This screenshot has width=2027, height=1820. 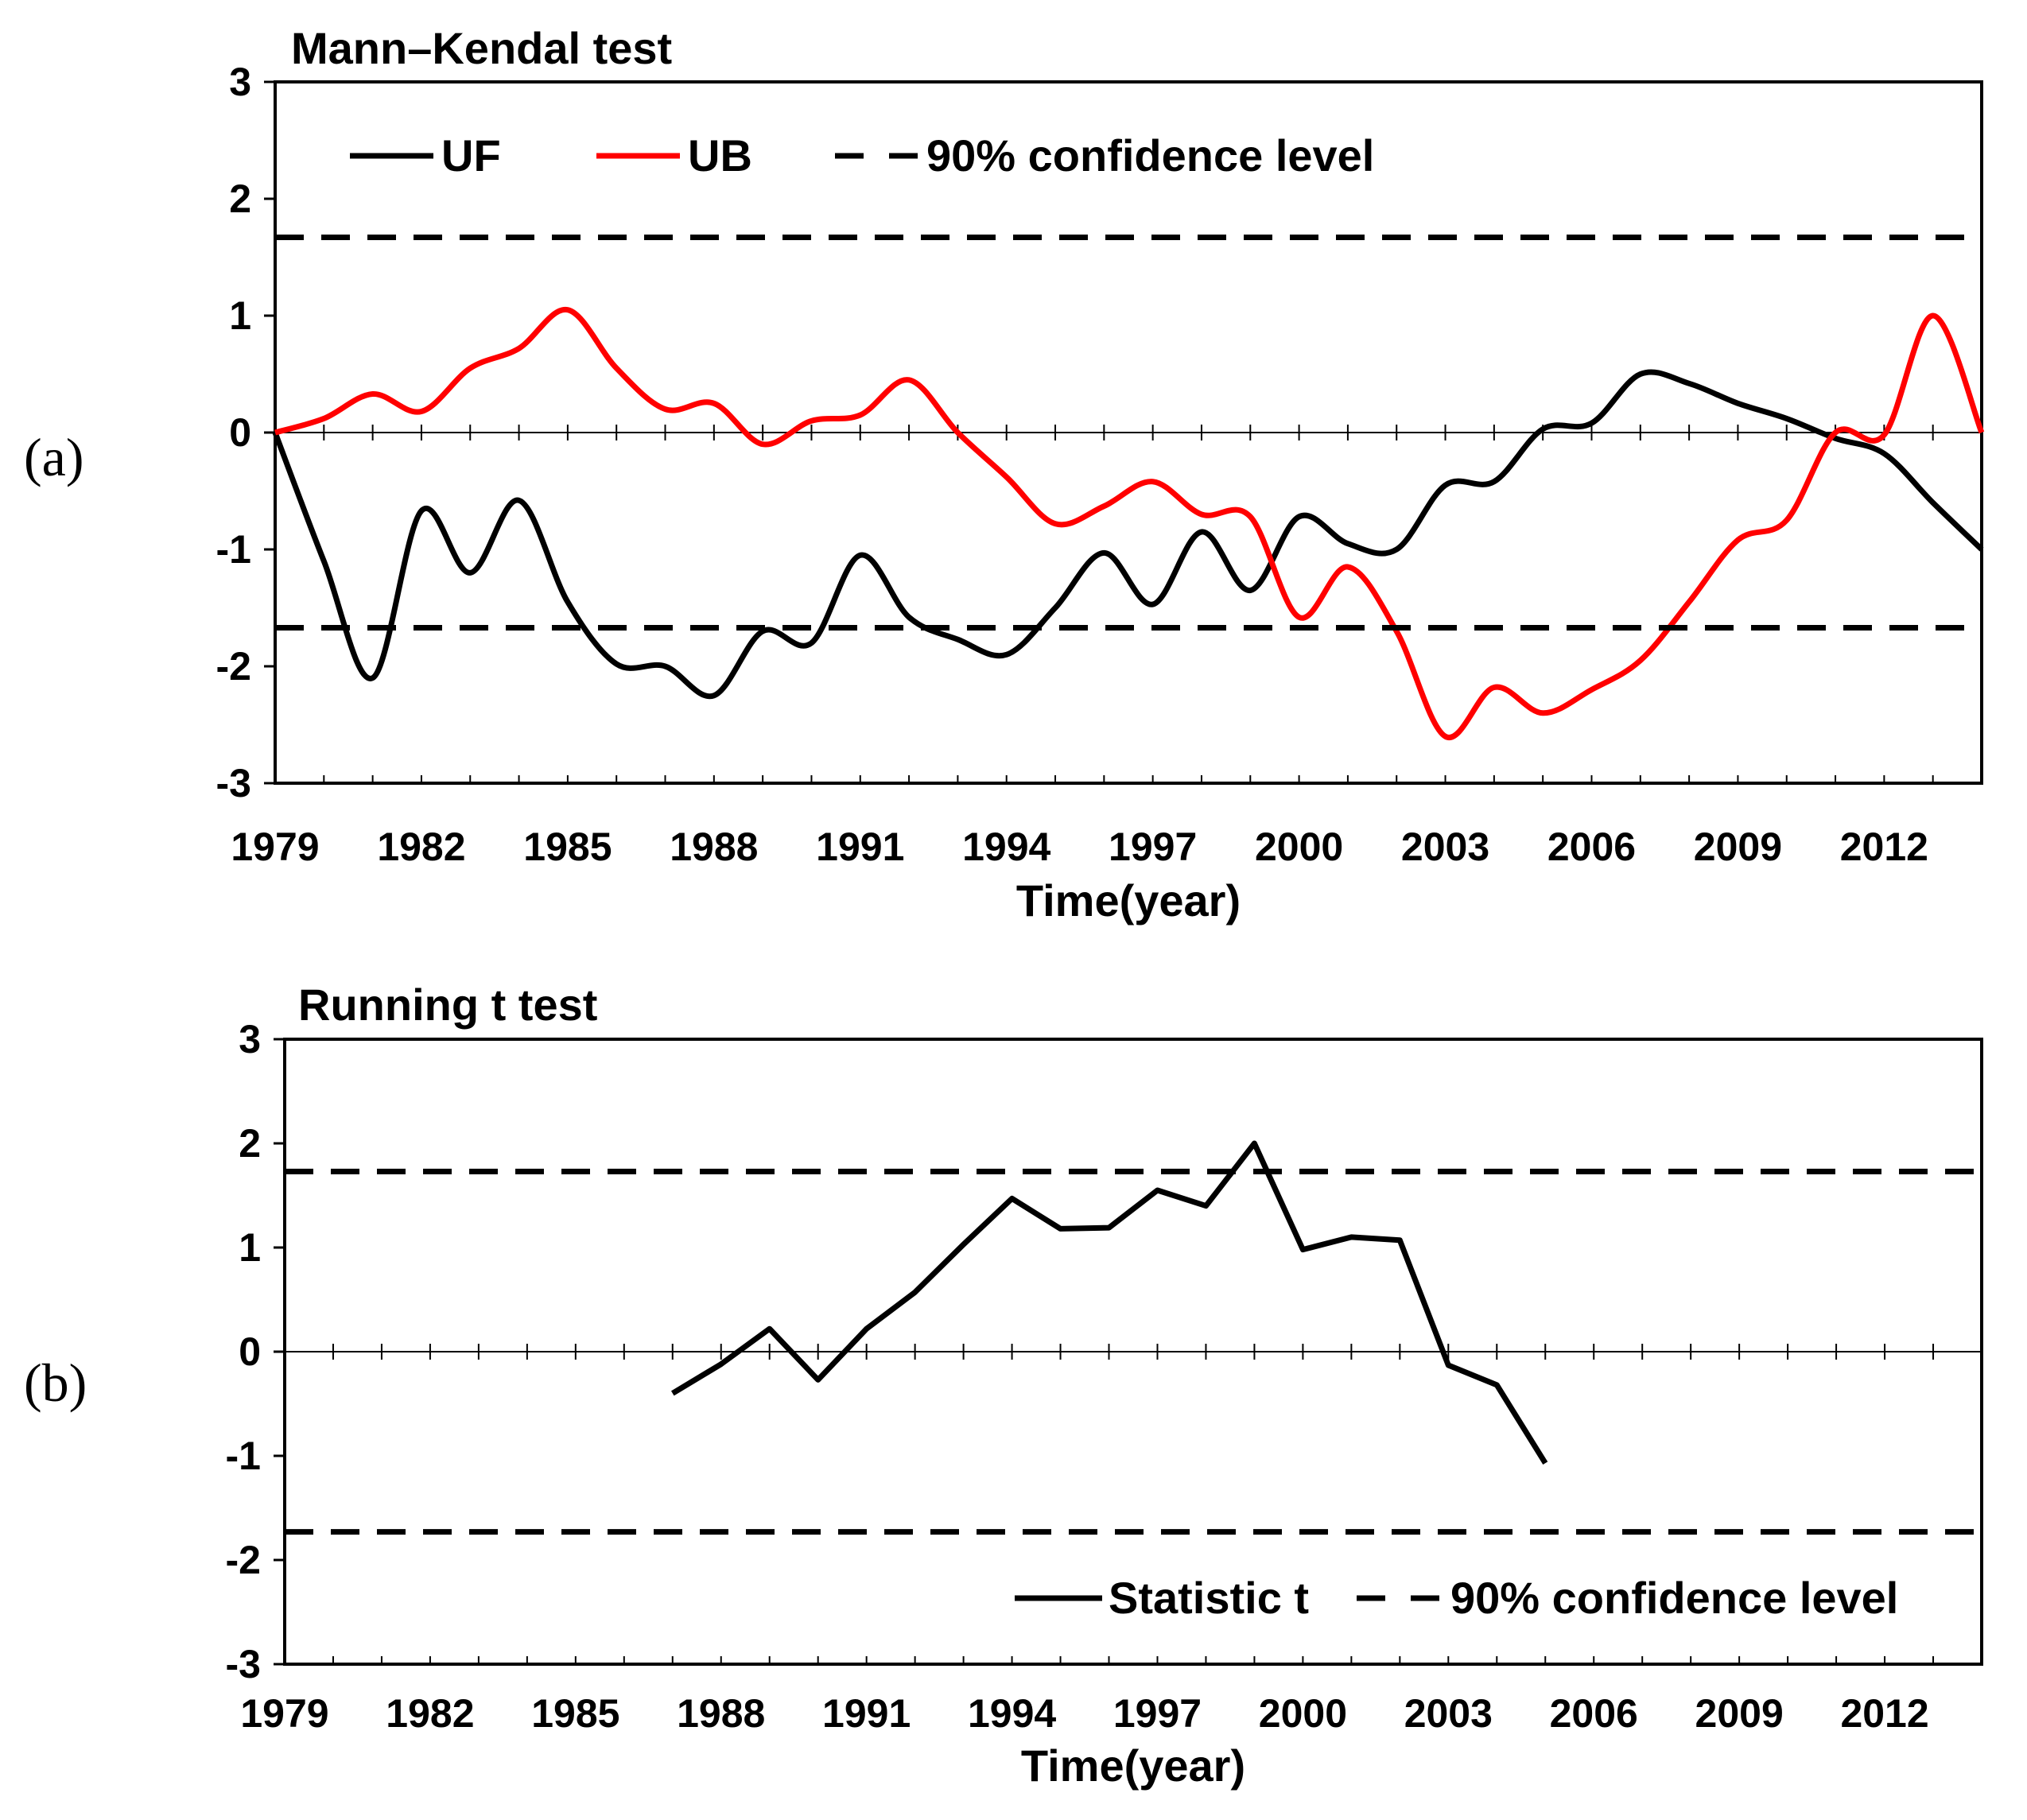 What do you see at coordinates (1109, 1302) in the screenshot?
I see `series-line-statistic-t` at bounding box center [1109, 1302].